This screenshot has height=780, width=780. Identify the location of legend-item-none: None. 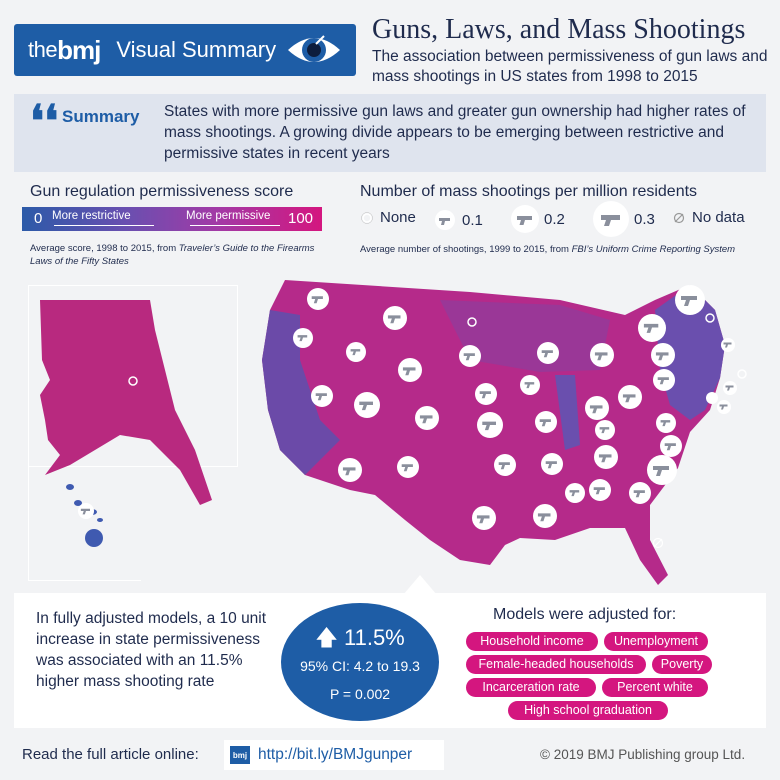
(388, 217).